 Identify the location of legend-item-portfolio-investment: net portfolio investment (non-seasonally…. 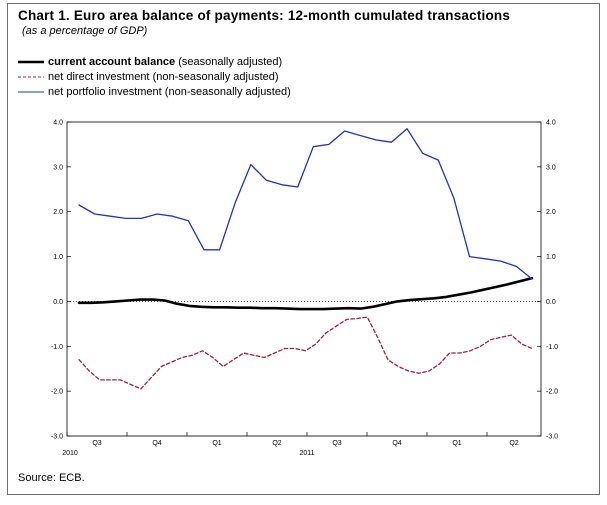
(154, 91).